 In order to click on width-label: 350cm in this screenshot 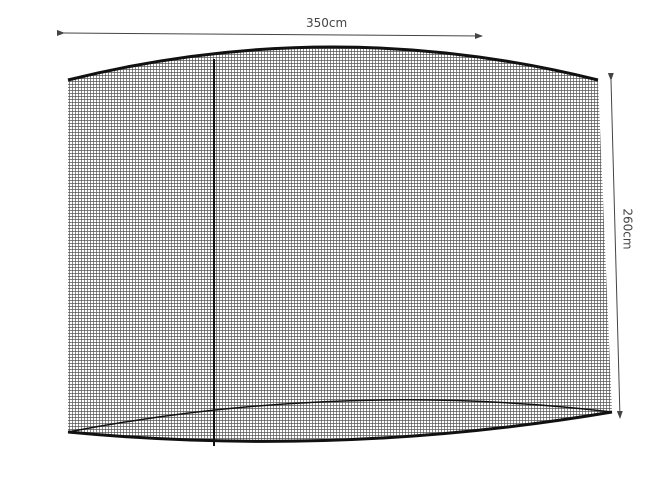, I will do `click(327, 23)`.